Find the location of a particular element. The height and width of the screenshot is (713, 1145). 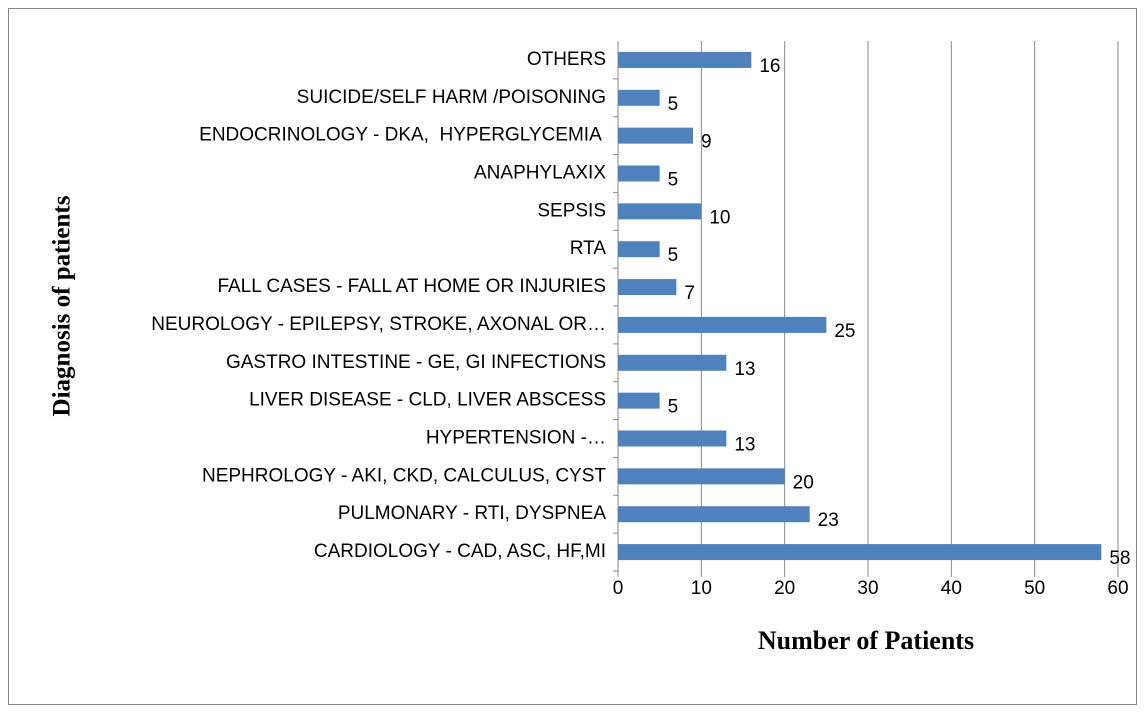

x-tick-label: 50 is located at coordinates (1034, 588).